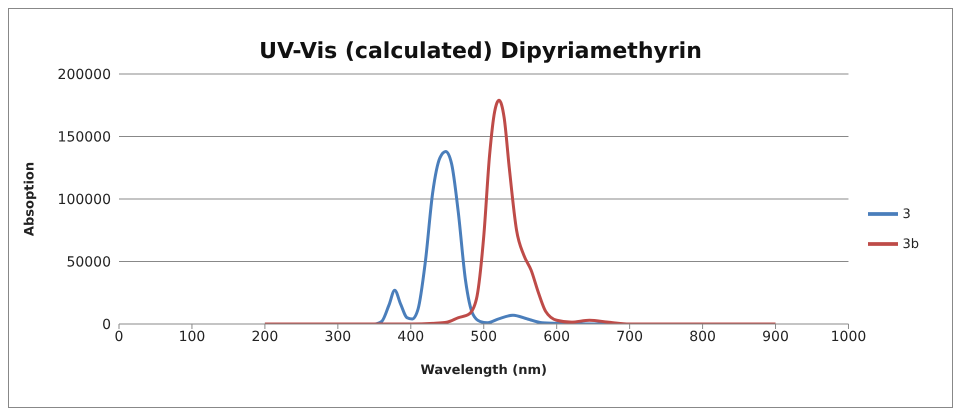  I want to click on x-tick-label: 1000, so click(848, 336).